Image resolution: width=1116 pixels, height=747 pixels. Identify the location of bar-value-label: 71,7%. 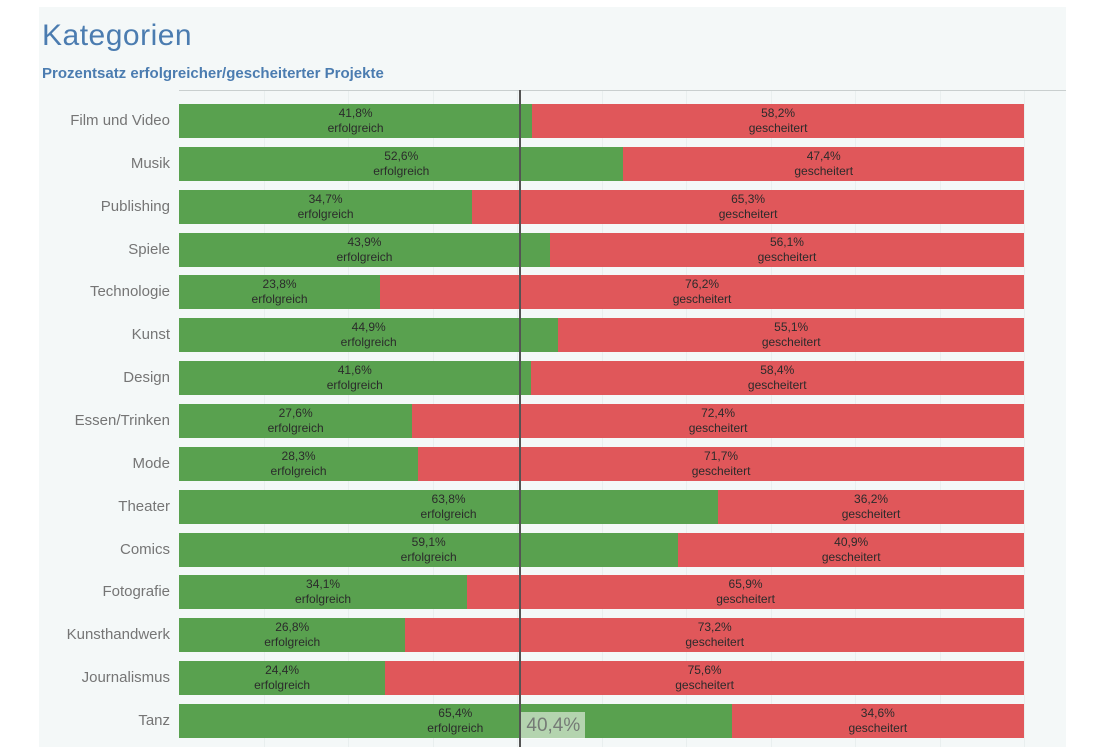
(721, 455).